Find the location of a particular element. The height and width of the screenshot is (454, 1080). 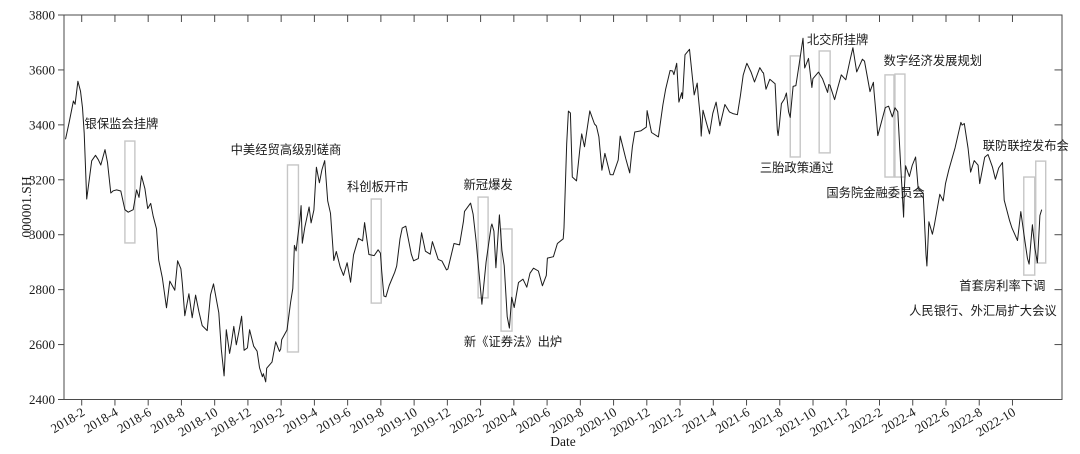

x-tick-label: 2021-6 is located at coordinates (733, 420).